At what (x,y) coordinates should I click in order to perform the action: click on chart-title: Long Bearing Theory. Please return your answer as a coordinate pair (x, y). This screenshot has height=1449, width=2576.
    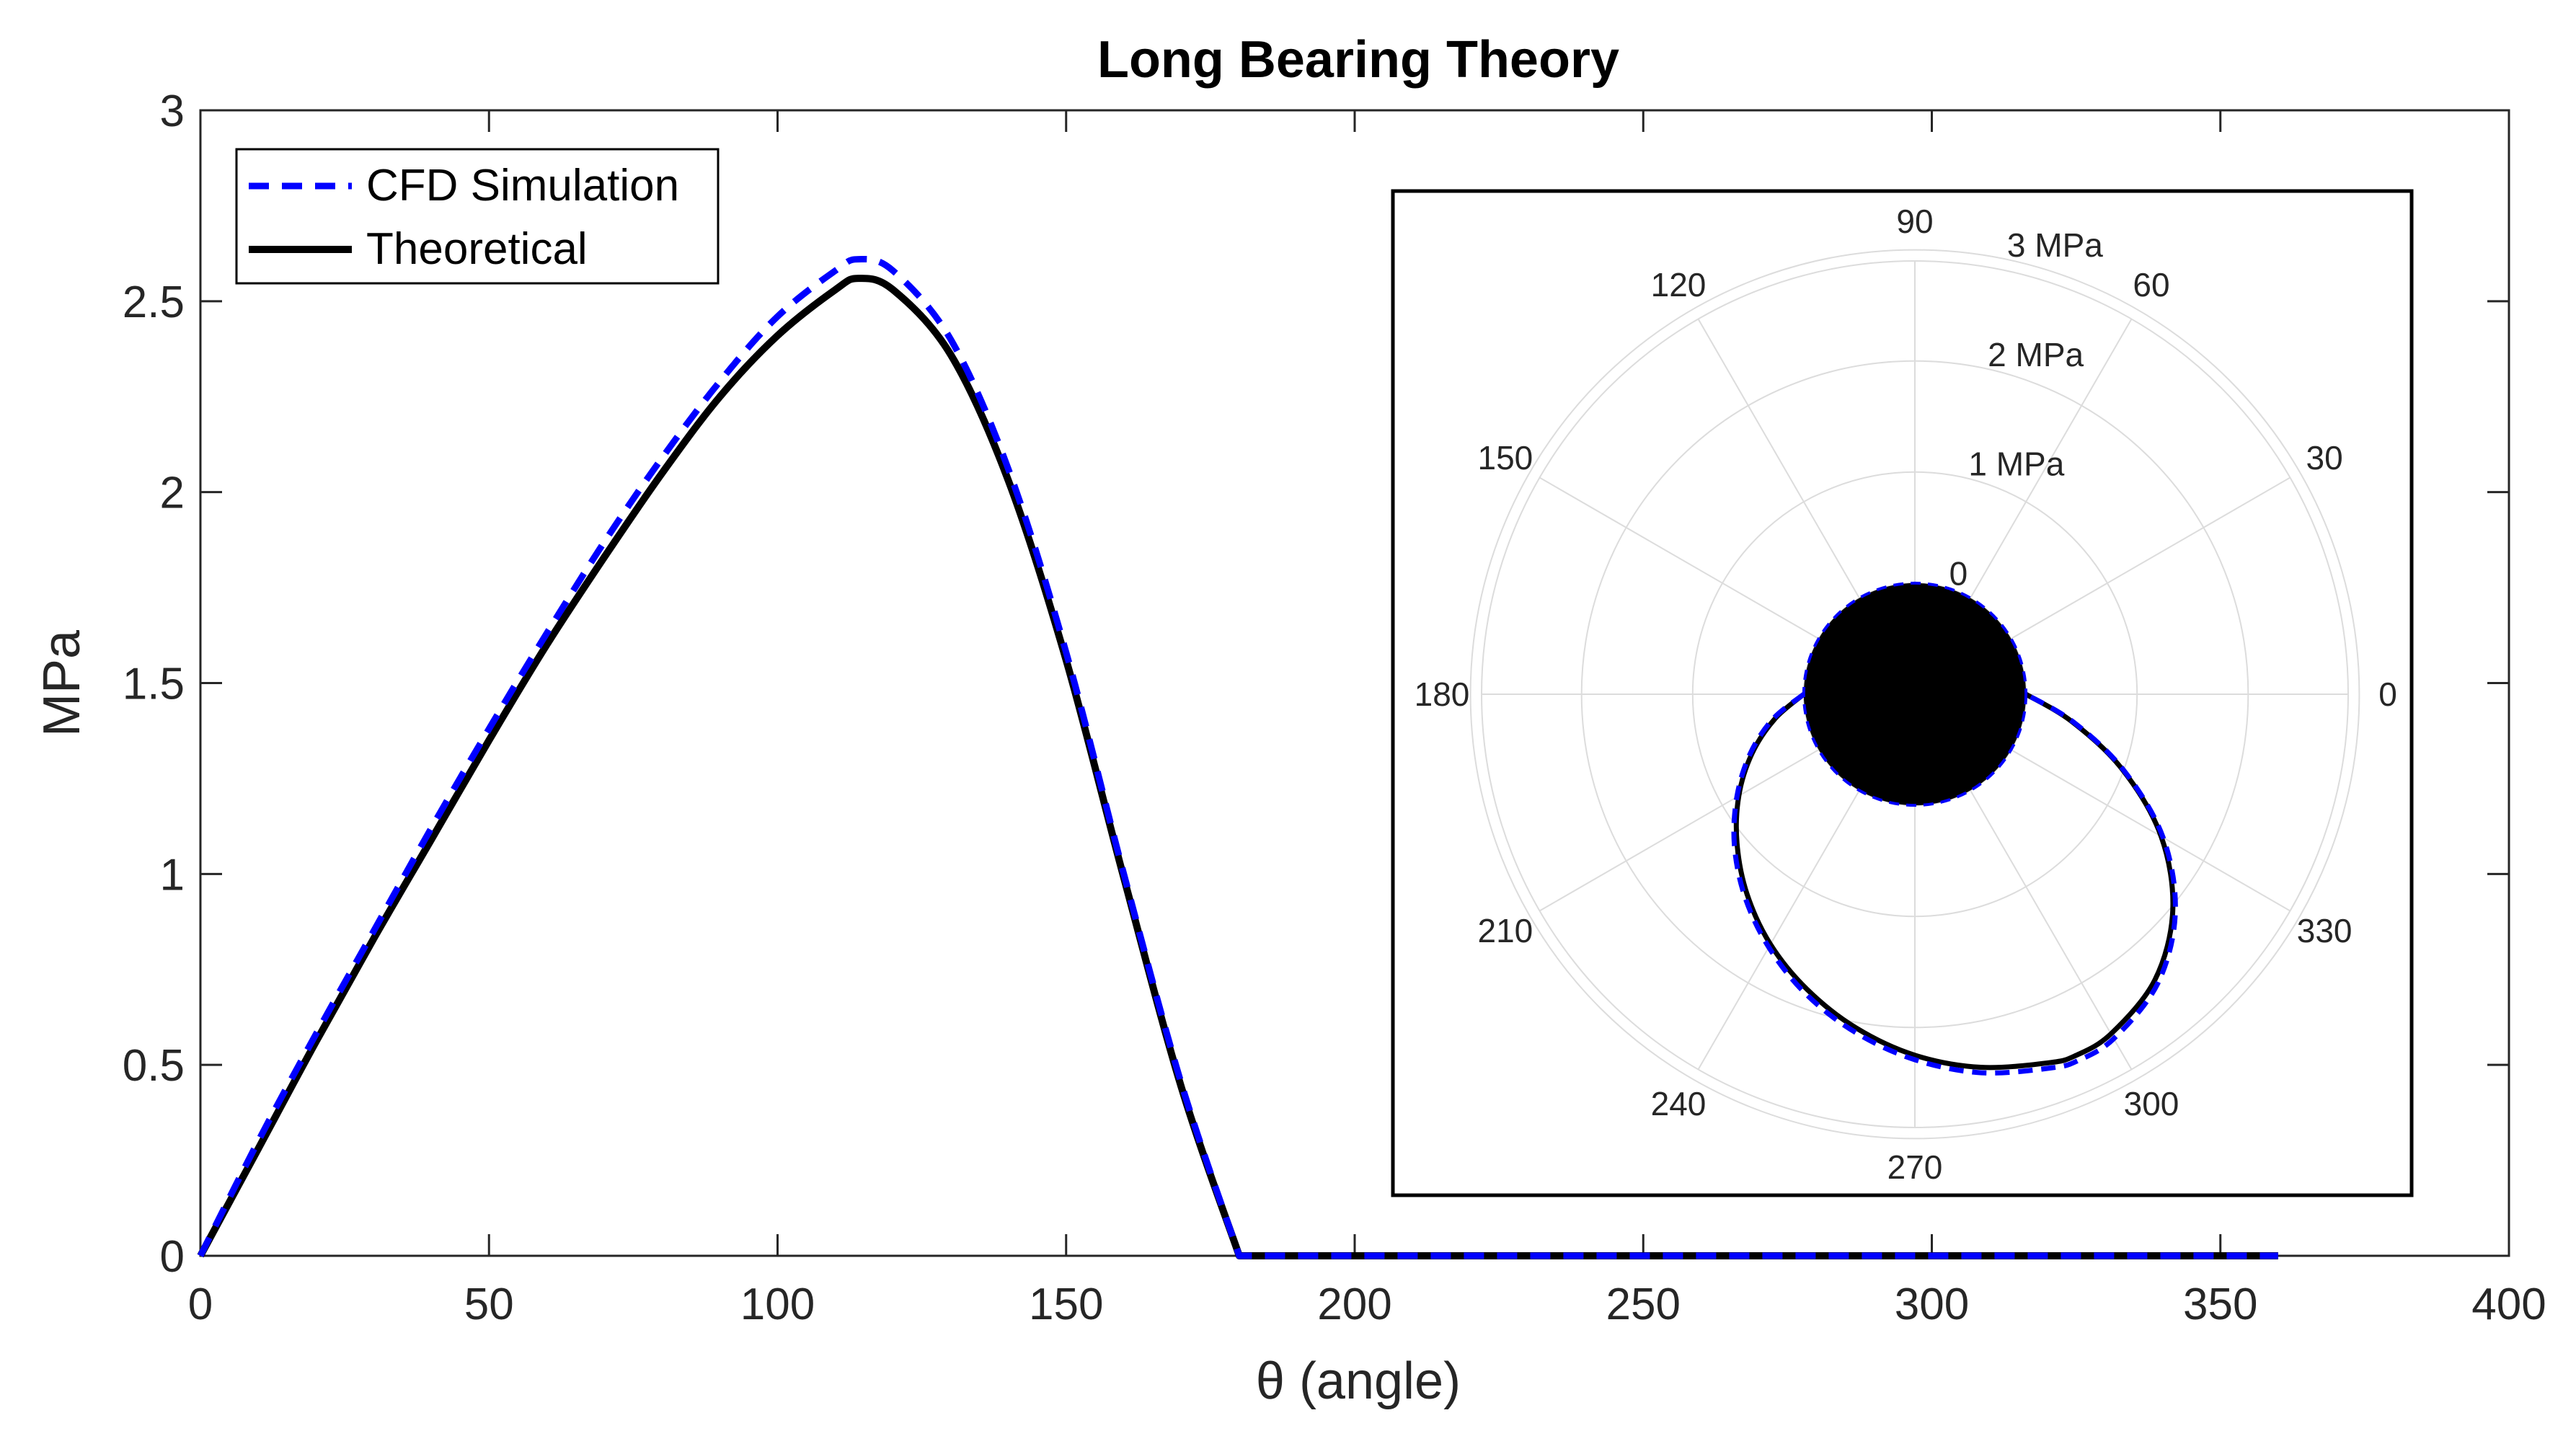
    Looking at the image, I should click on (1358, 60).